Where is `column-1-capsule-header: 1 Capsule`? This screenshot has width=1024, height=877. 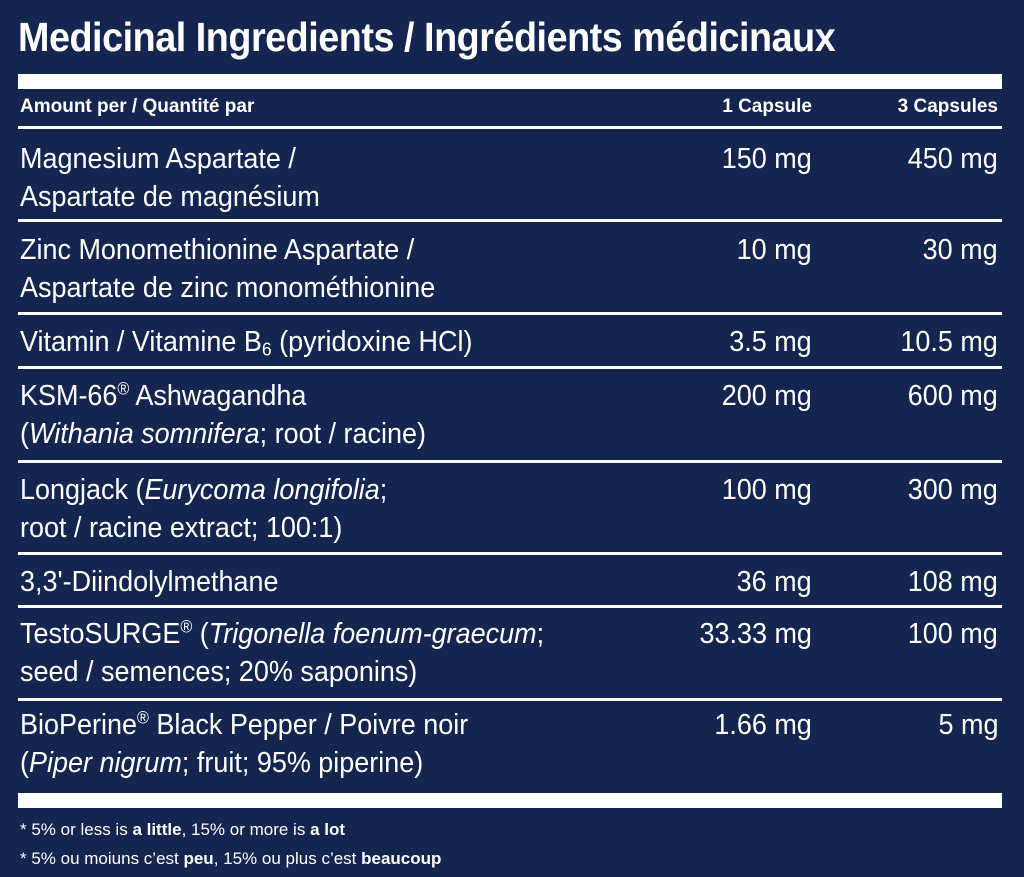 column-1-capsule-header: 1 Capsule is located at coordinates (767, 106).